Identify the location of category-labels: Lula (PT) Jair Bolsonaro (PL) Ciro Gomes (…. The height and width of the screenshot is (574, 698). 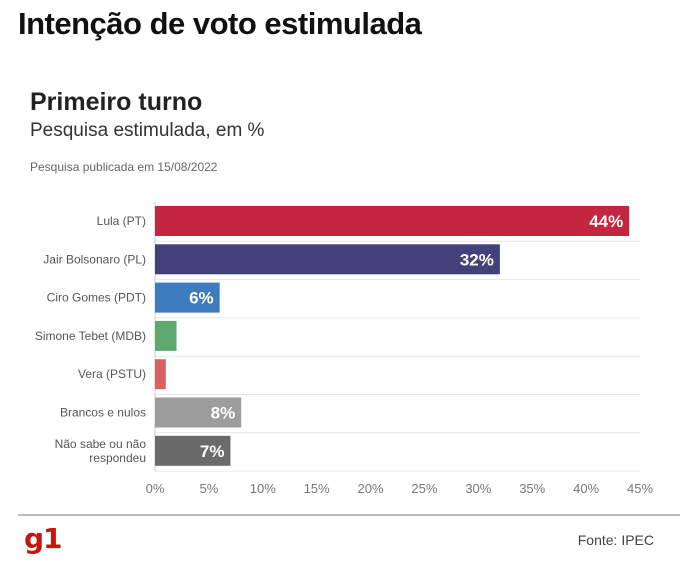
(90, 339).